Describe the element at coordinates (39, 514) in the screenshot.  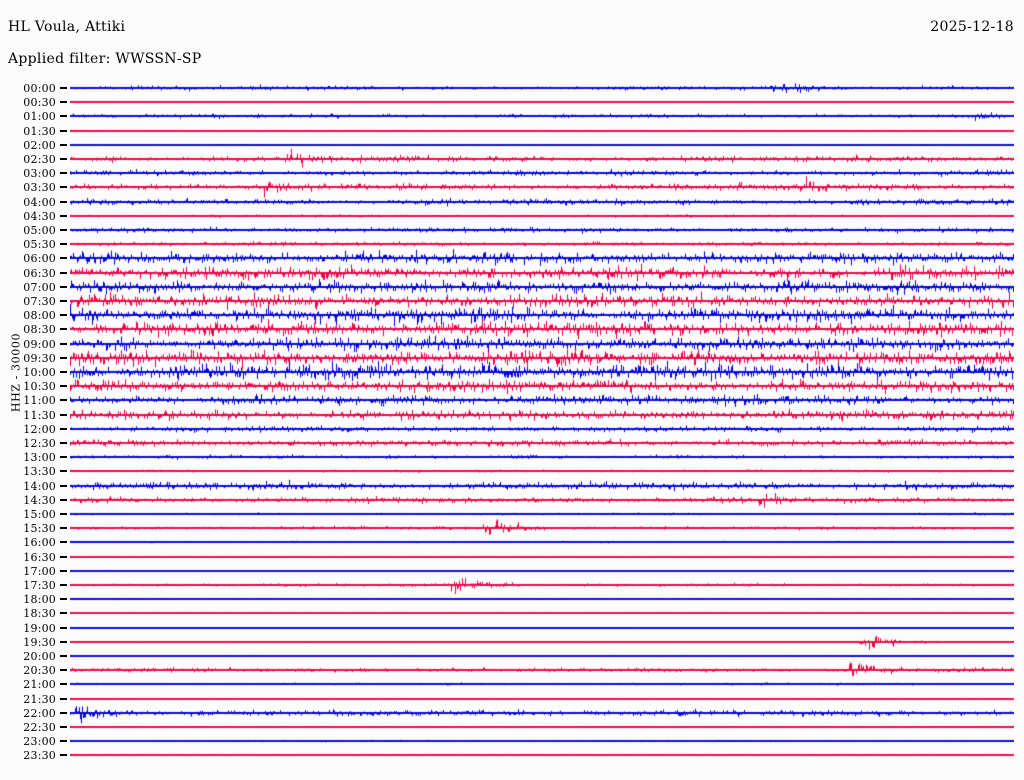
I see `trace-time-label: 15:00` at that location.